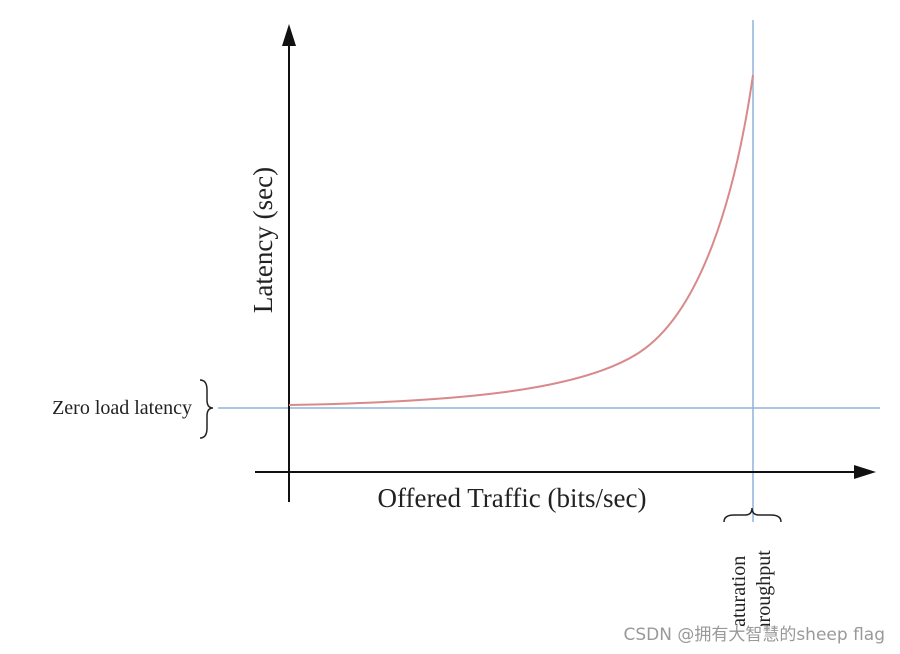 This screenshot has width=900, height=654. What do you see at coordinates (751, 594) in the screenshot?
I see `saturation-label: Saturation throughput` at bounding box center [751, 594].